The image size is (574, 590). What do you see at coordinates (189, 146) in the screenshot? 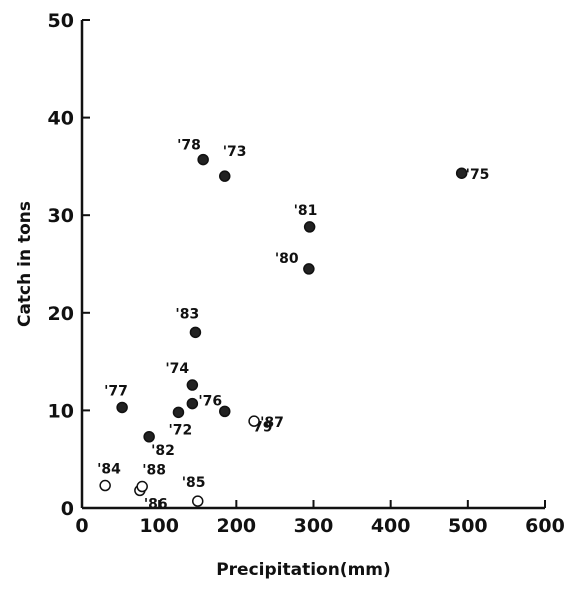
I see `point-label: '78` at bounding box center [189, 146].